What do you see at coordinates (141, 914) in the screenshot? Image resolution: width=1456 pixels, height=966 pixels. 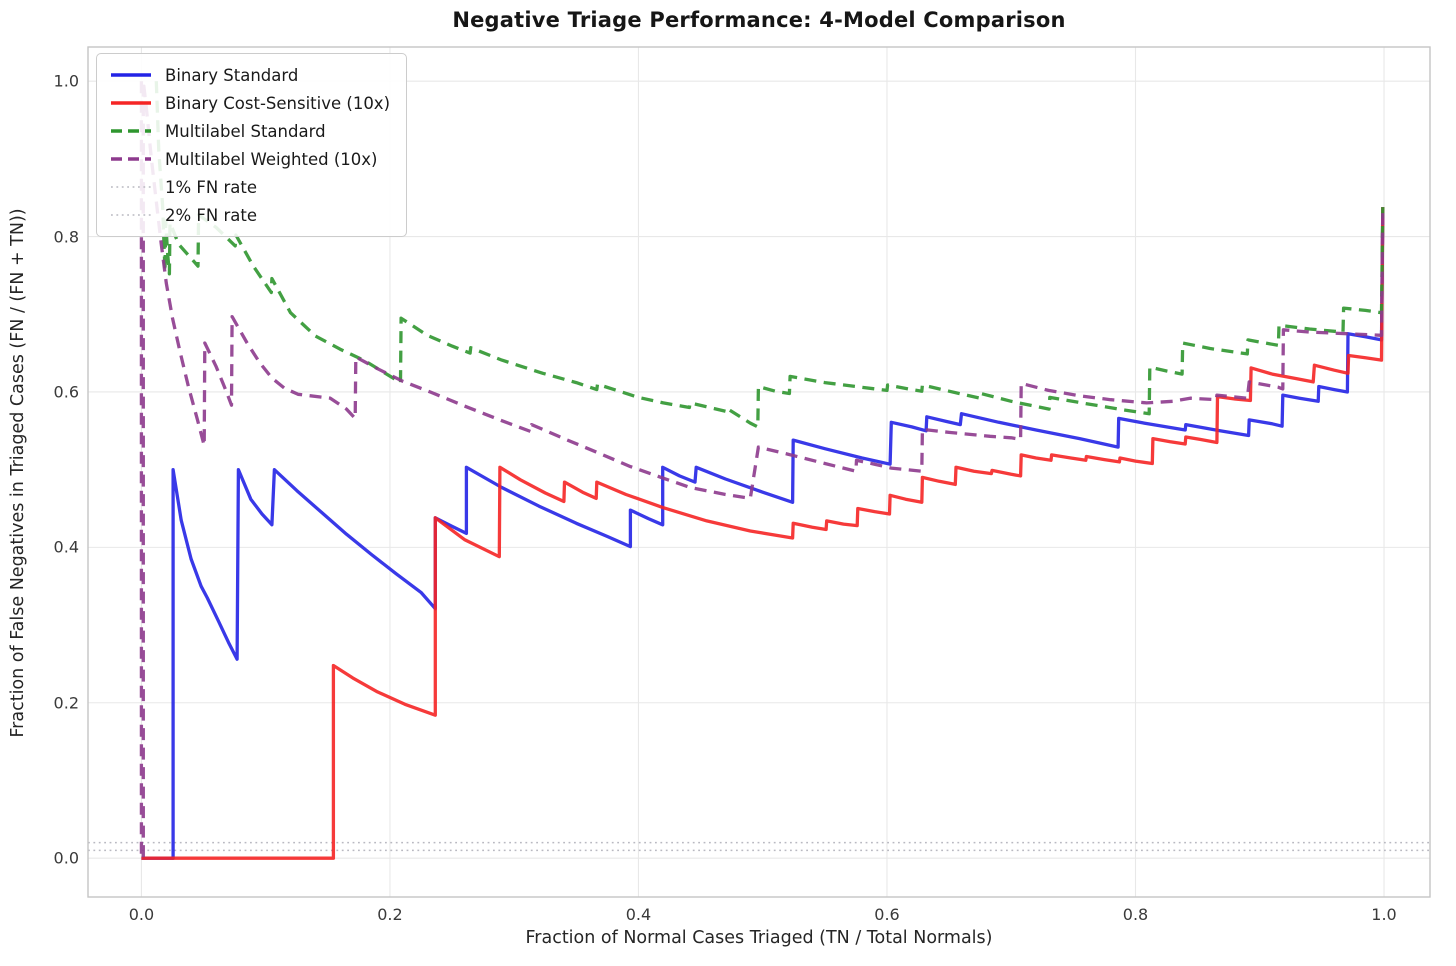 I see `x-tick-label: 0.0` at bounding box center [141, 914].